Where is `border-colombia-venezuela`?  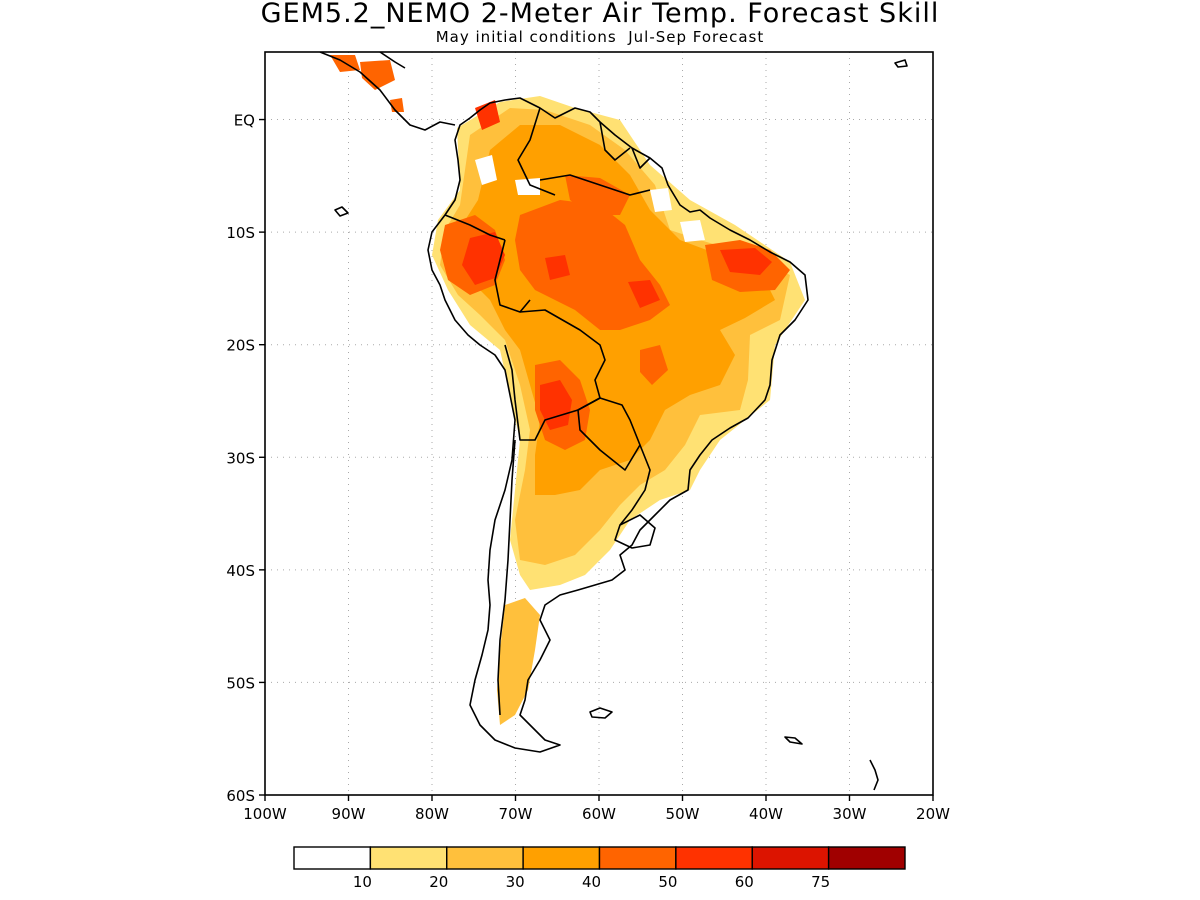 border-colombia-venezuela is located at coordinates (536, 151).